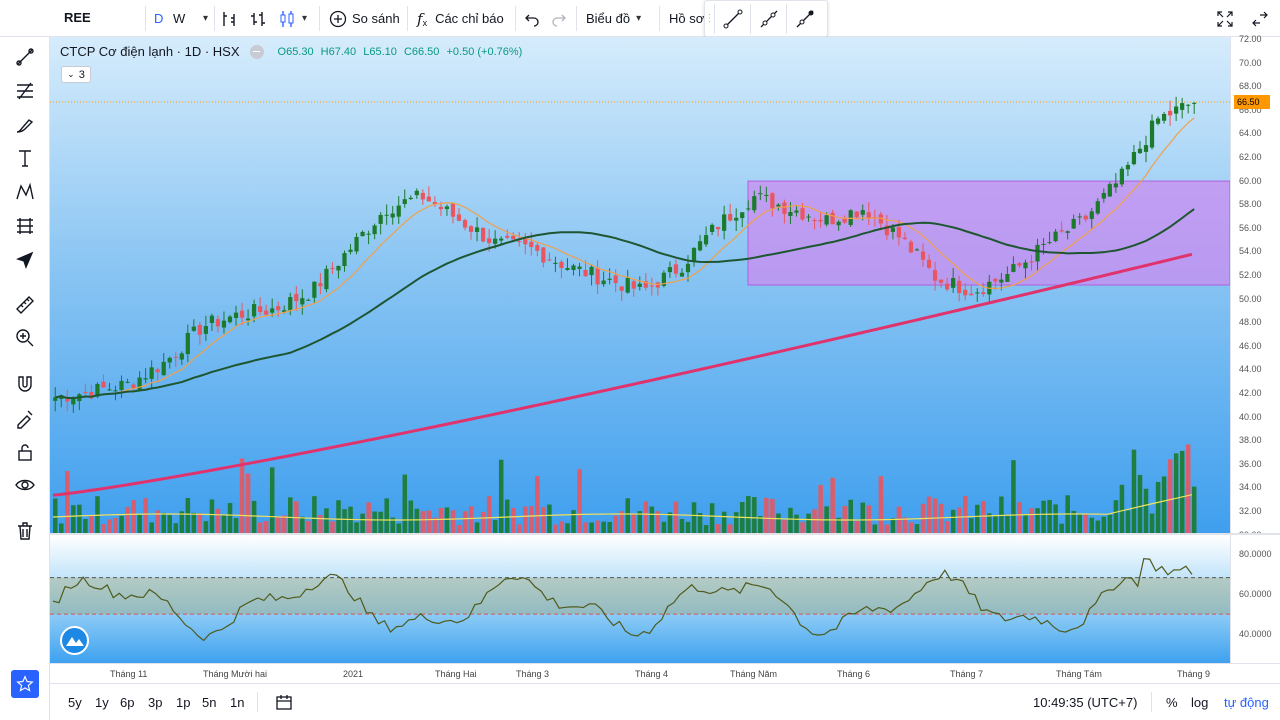  What do you see at coordinates (25, 418) in the screenshot?
I see `lock-drawing-icon` at bounding box center [25, 418].